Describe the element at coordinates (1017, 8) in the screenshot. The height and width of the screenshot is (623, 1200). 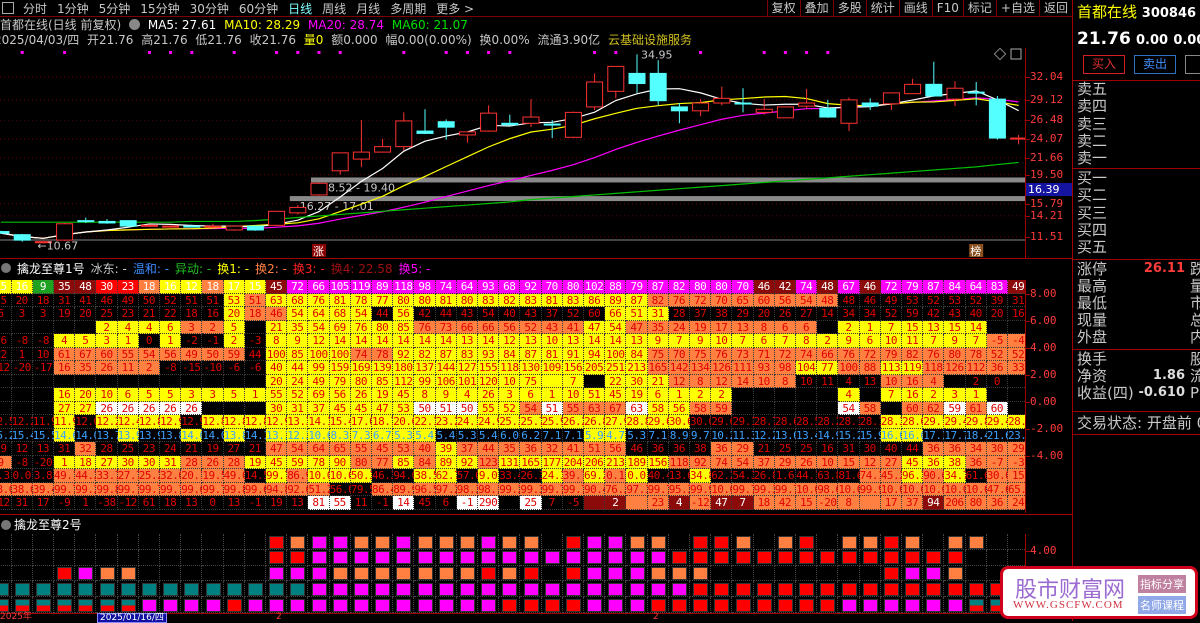
I see `toolbar-button: +自选` at that location.